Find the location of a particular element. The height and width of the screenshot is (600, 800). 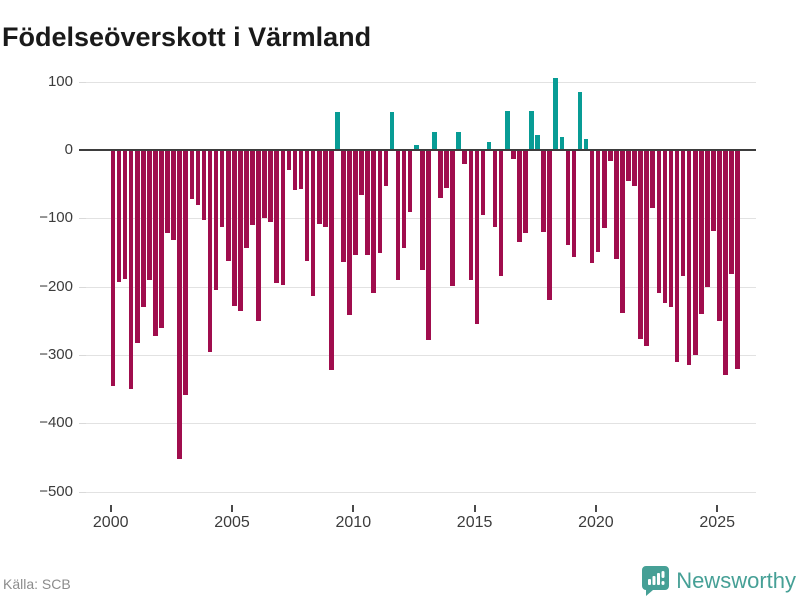

y-axis-label-0: 0 is located at coordinates (68, 149).